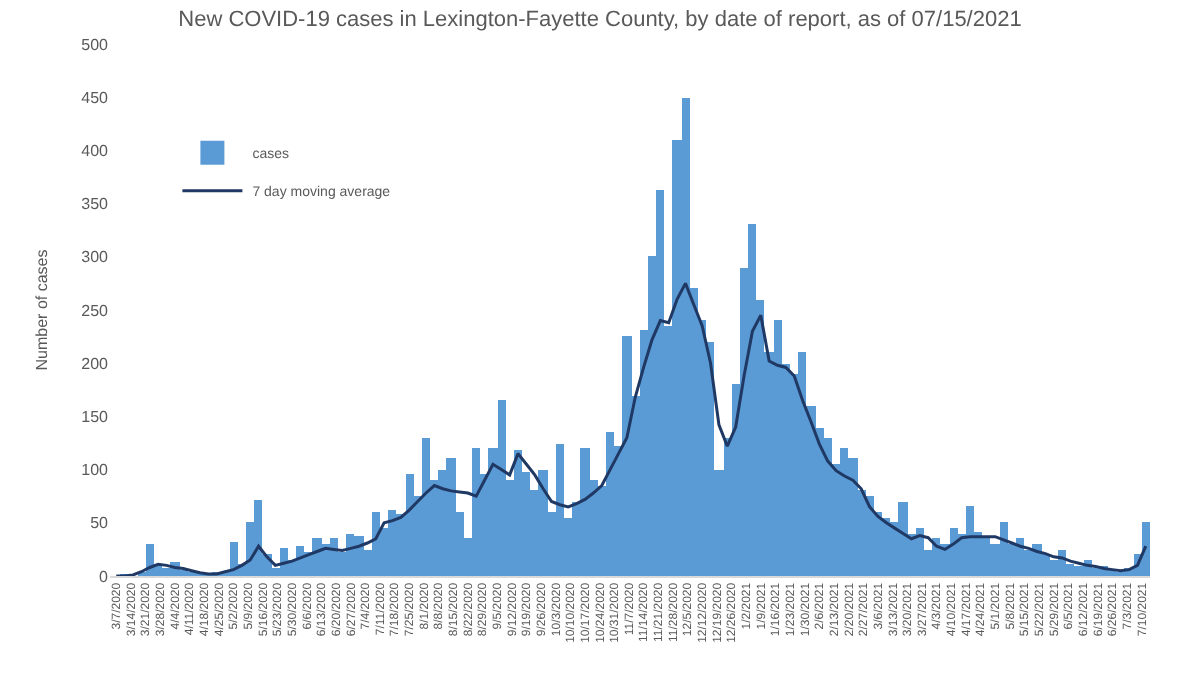  What do you see at coordinates (95, 470) in the screenshot?
I see `y-tick-label: 100` at bounding box center [95, 470].